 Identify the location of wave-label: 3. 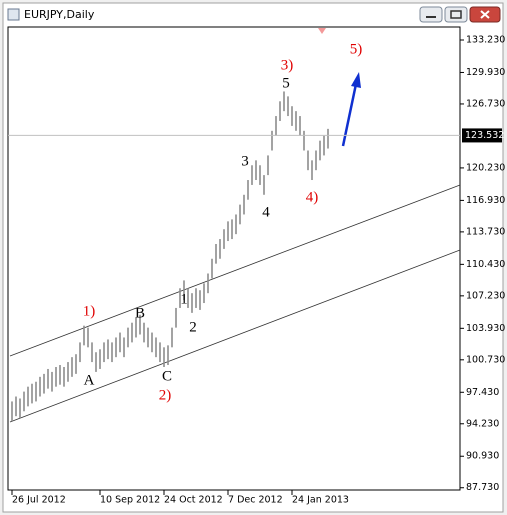
(245, 161).